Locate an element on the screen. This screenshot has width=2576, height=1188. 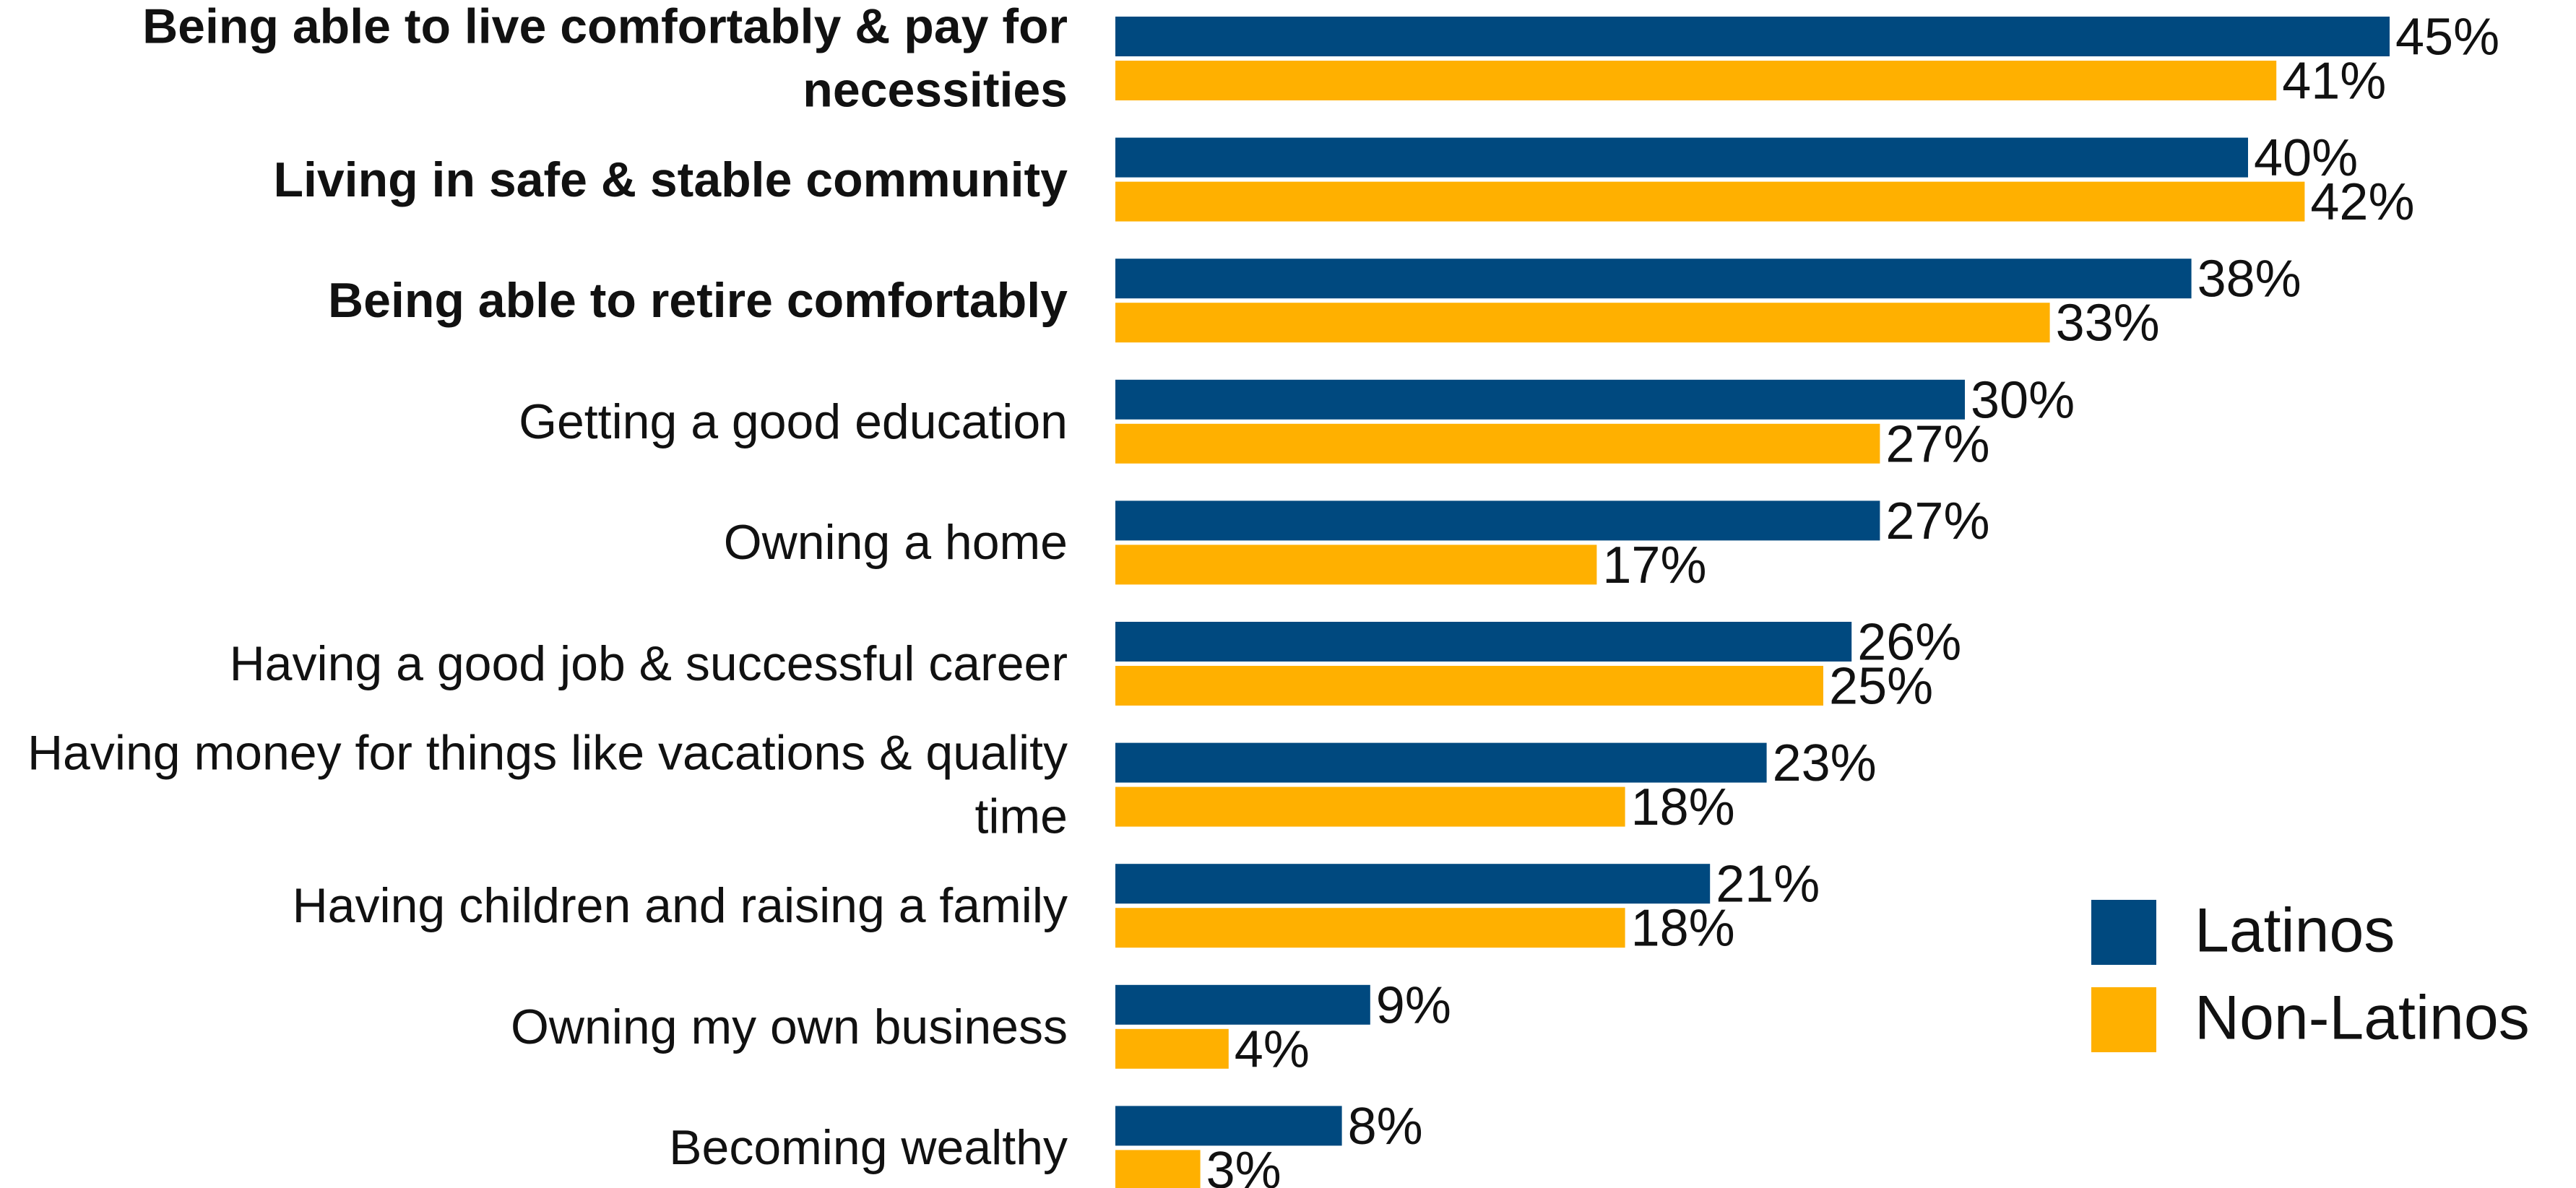
category-label: Having a good job & successful career is located at coordinates (648, 663).